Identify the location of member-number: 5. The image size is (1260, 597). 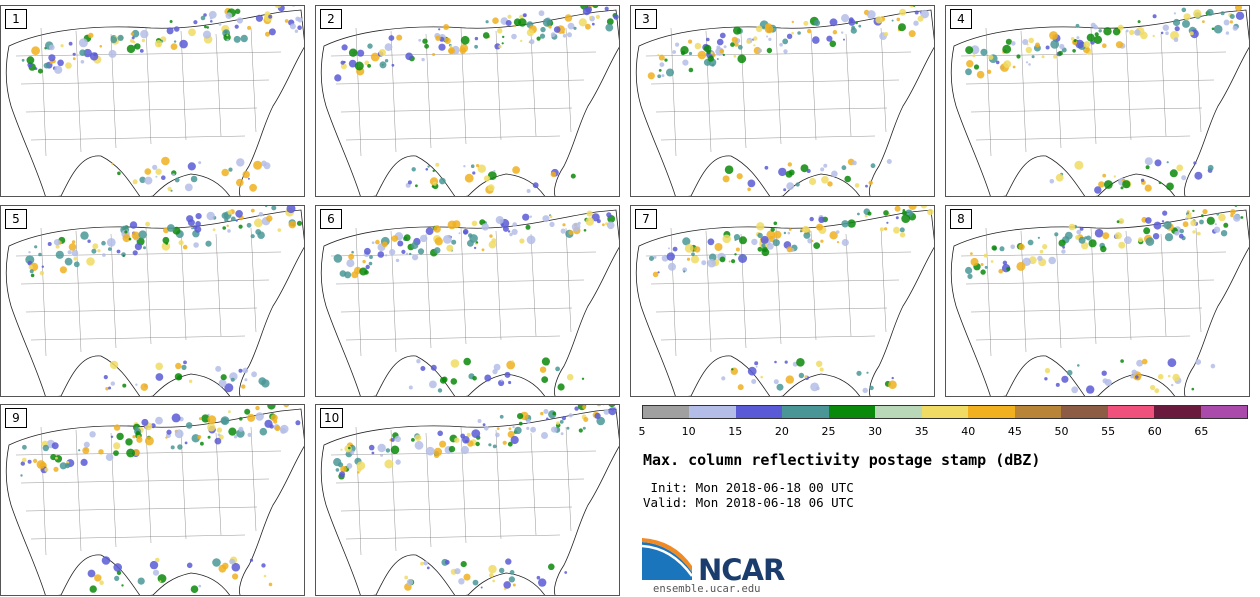
(16, 219).